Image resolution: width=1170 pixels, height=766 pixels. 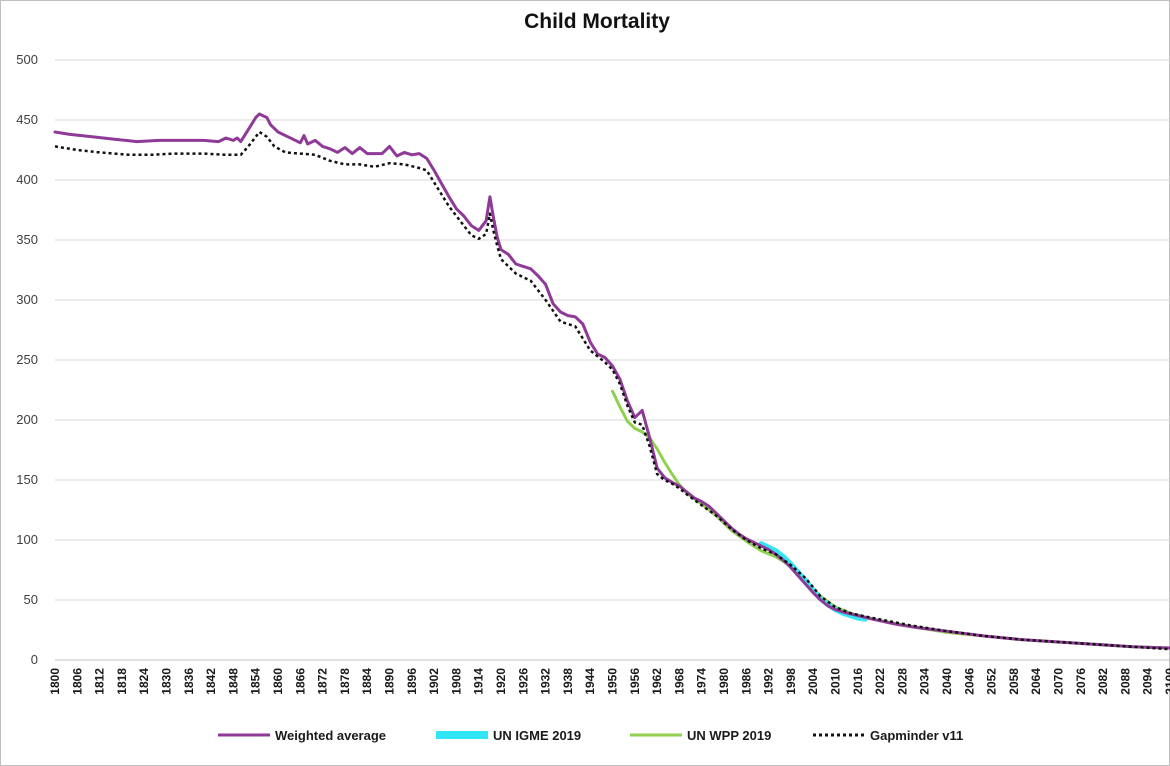 I want to click on x-tick-label: 1944, so click(x=590, y=681).